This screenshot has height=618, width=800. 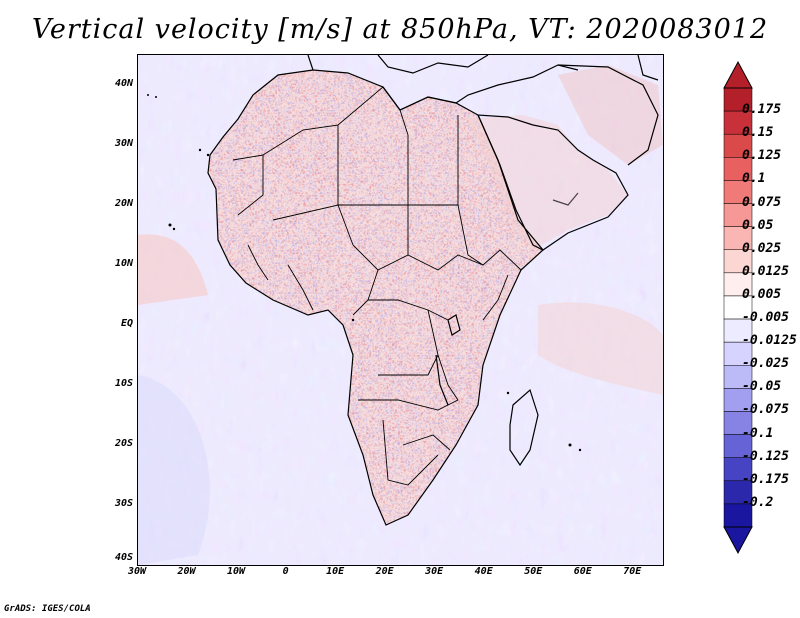 What do you see at coordinates (762, 248) in the screenshot?
I see `colorbar-tick-label: 0.025` at bounding box center [762, 248].